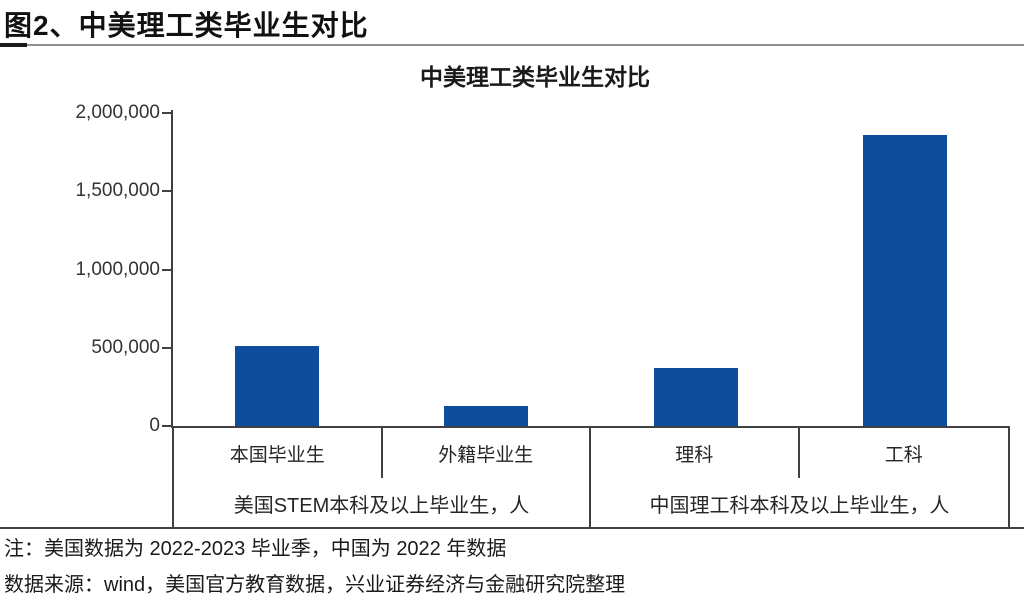 Image resolution: width=1024 pixels, height=605 pixels. What do you see at coordinates (125, 347) in the screenshot?
I see `y-tick-label: 500,000` at bounding box center [125, 347].